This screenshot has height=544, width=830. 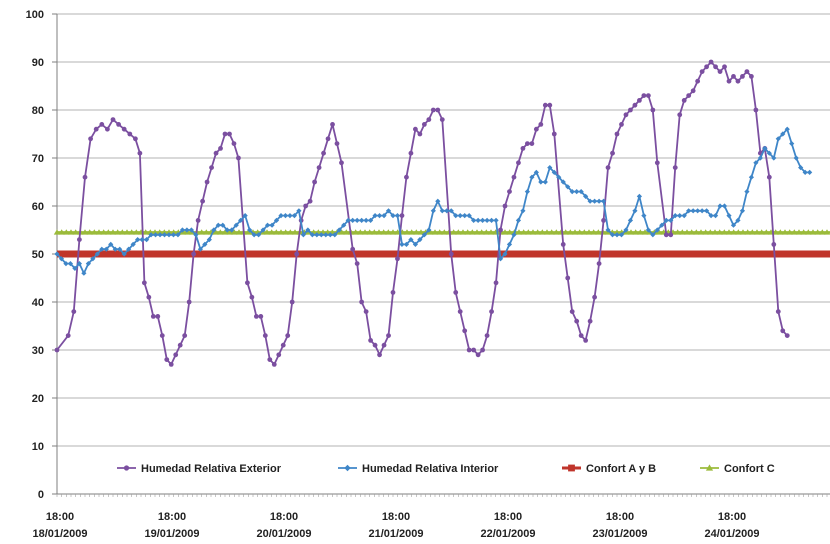 I want to click on y-tick-label-100: 100, so click(x=35, y=15).